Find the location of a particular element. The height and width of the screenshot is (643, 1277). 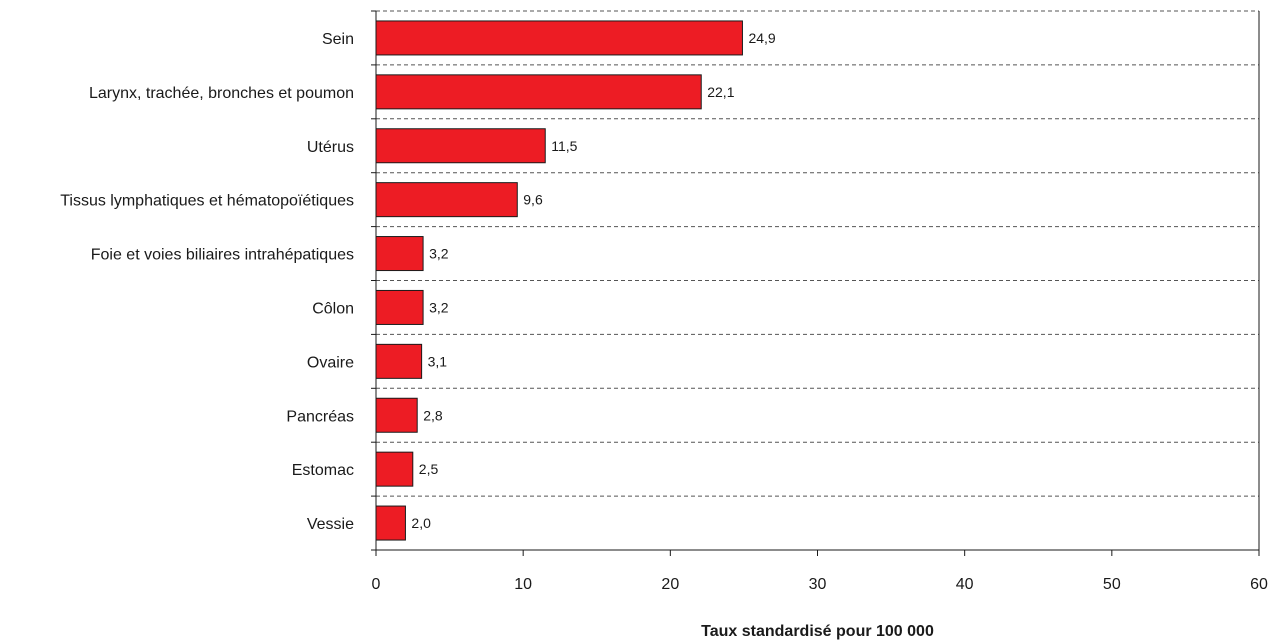

value-label: 2,8 is located at coordinates (433, 415).